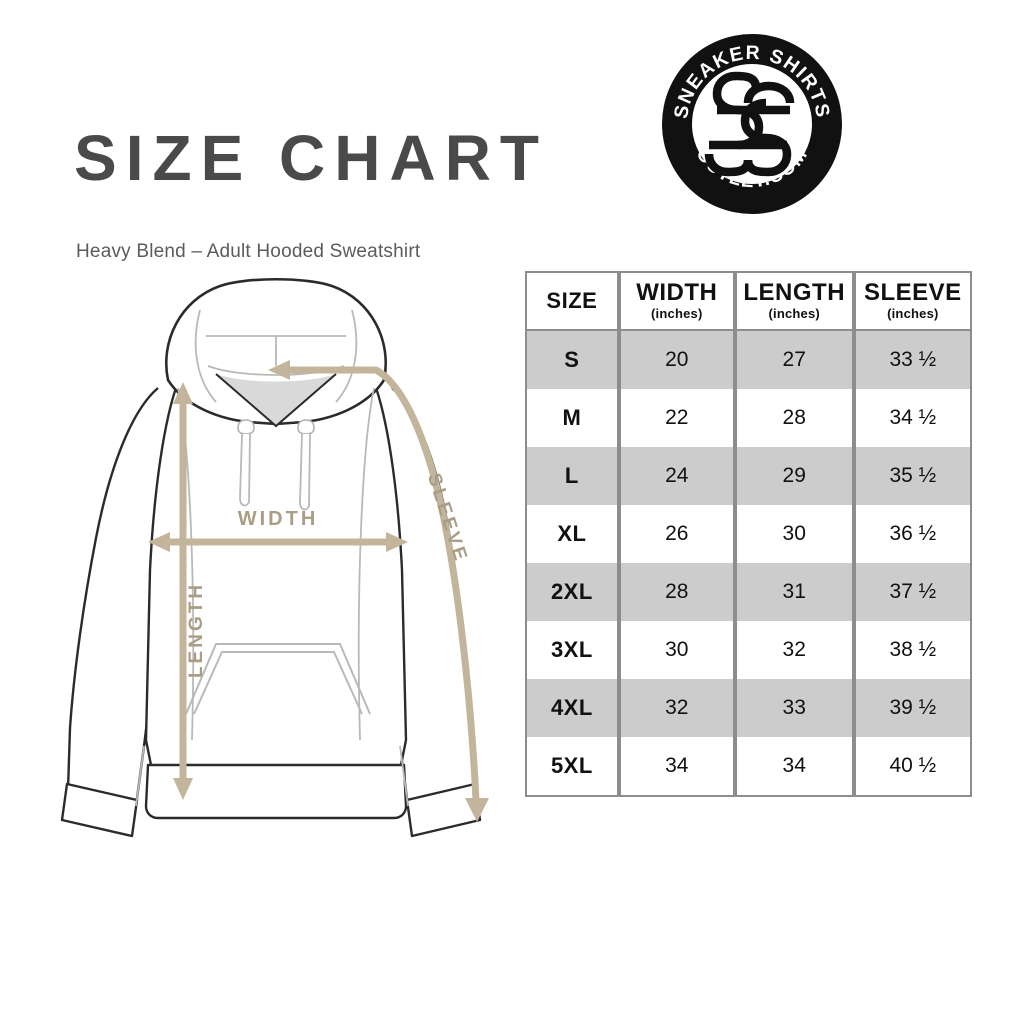 The image size is (1024, 1024). I want to click on hood-inner-left, so click(205, 356).